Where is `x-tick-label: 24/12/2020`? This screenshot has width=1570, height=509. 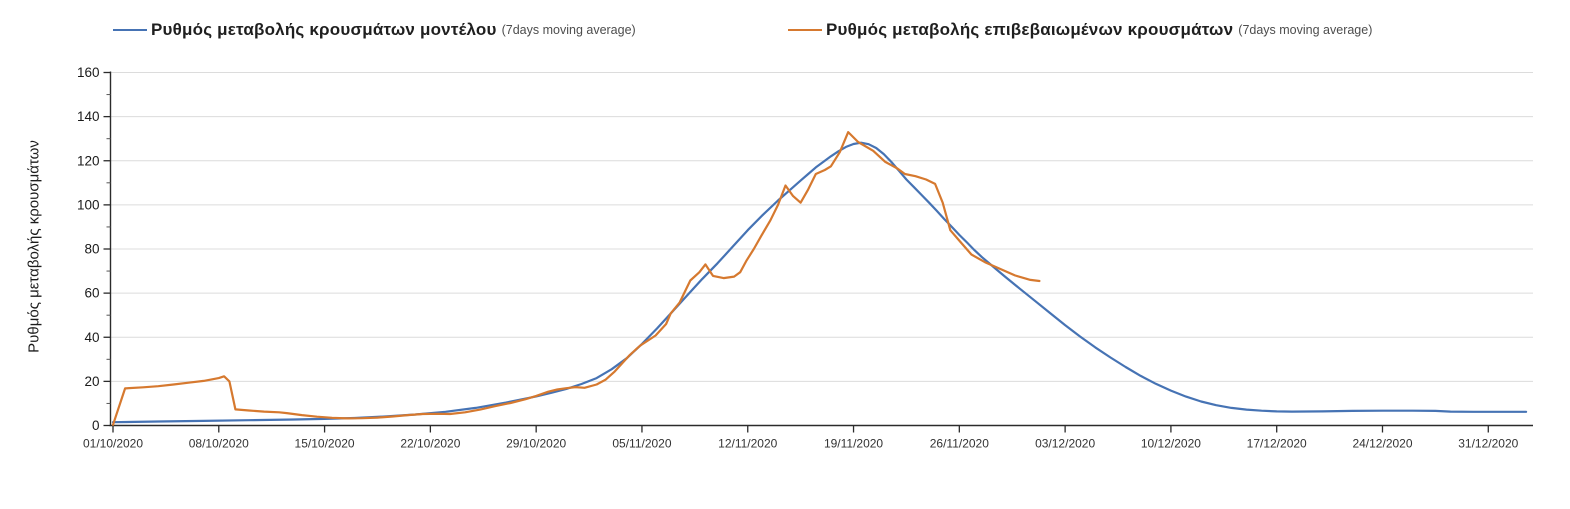 x-tick-label: 24/12/2020 is located at coordinates (1382, 444).